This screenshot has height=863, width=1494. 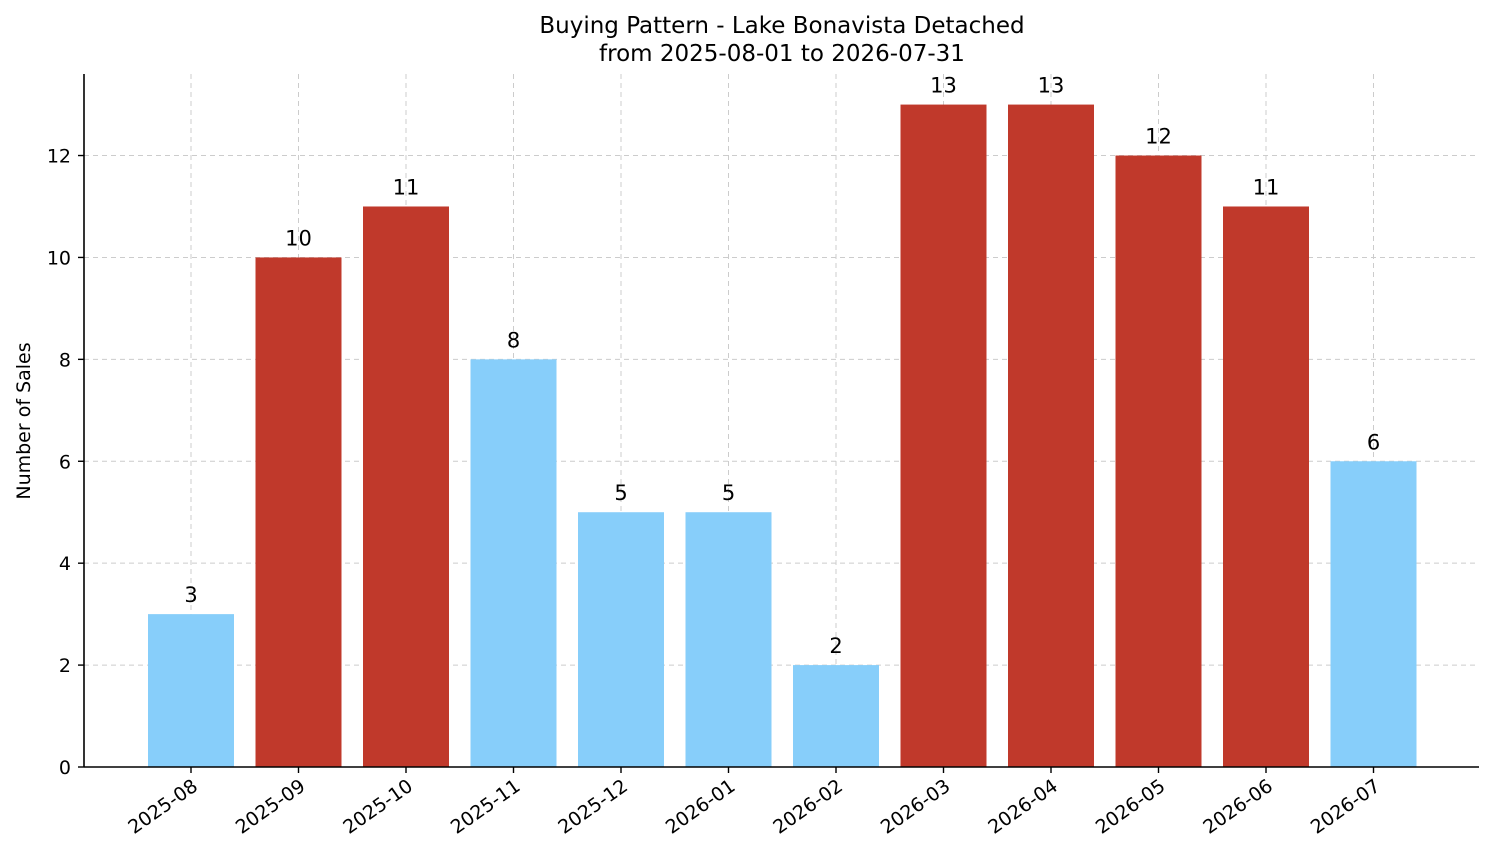 What do you see at coordinates (1238, 807) in the screenshot?
I see `x-tick-label: 2026-06` at bounding box center [1238, 807].